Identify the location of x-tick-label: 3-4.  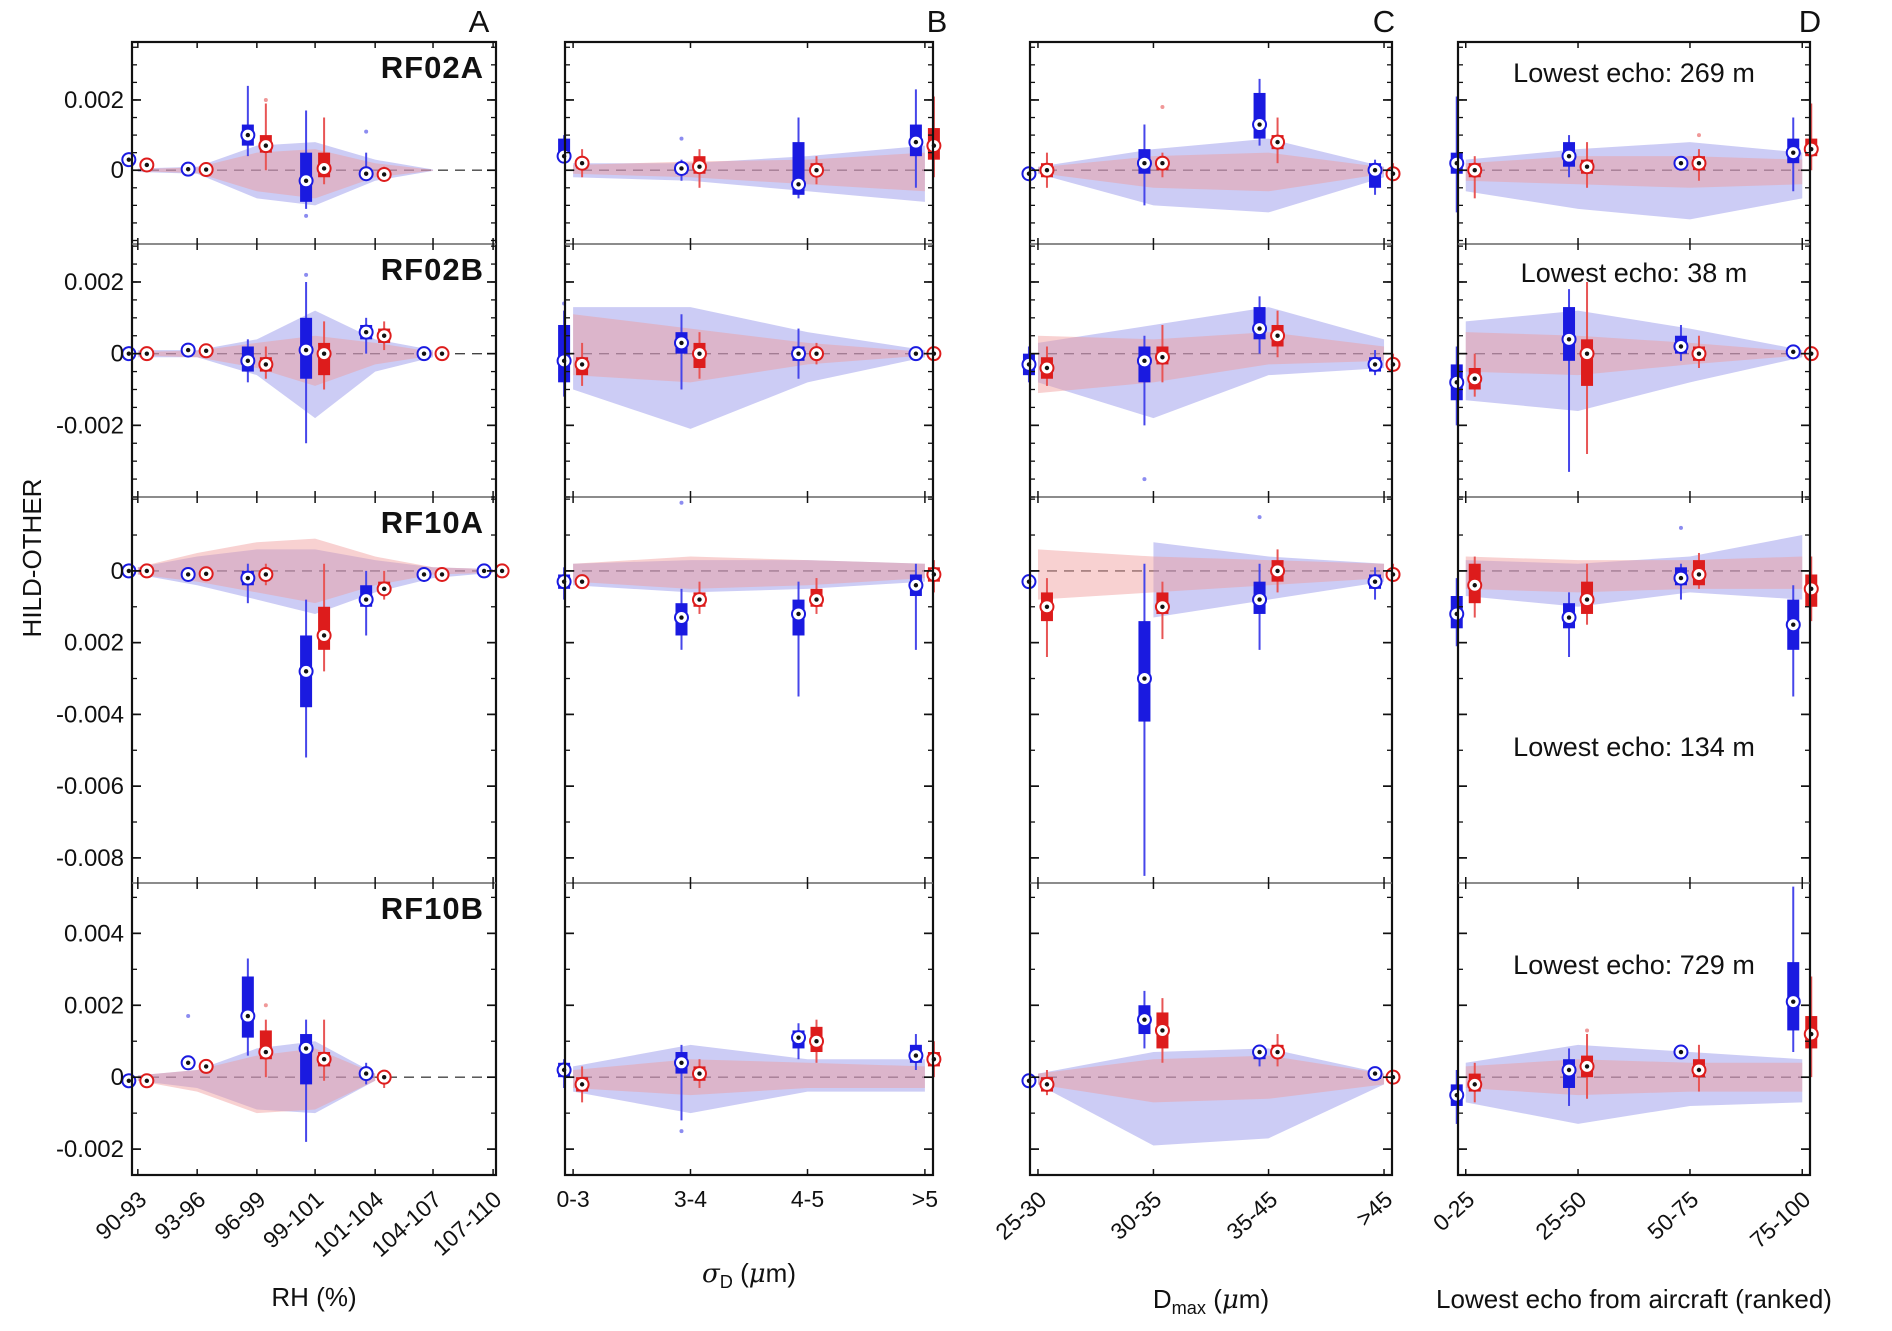
(690, 1199).